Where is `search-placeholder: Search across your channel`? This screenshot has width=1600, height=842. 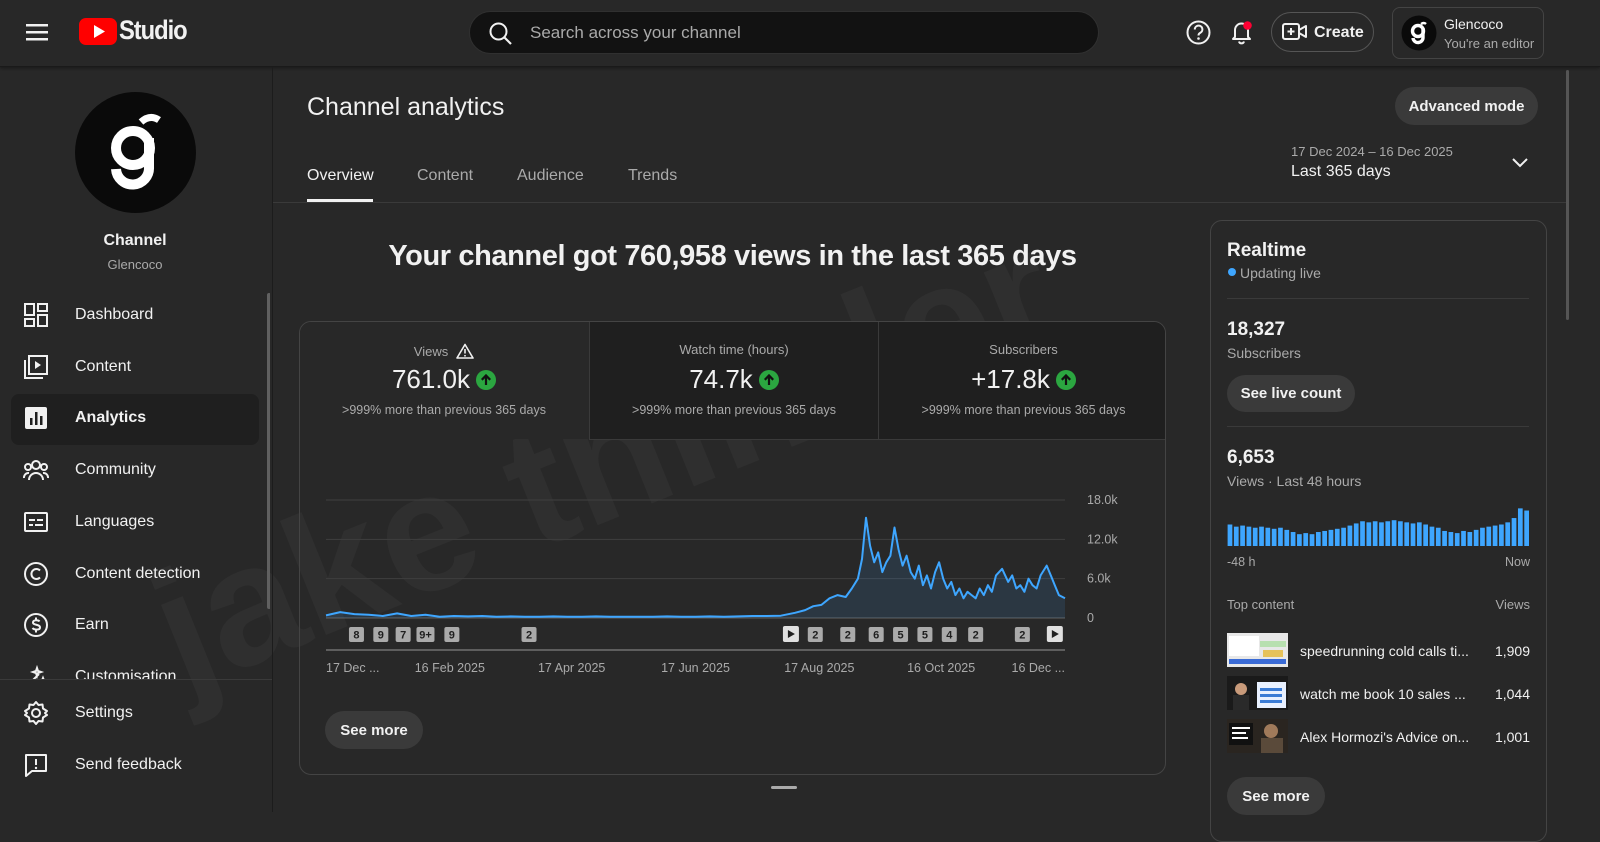
search-placeholder: Search across your channel is located at coordinates (635, 32).